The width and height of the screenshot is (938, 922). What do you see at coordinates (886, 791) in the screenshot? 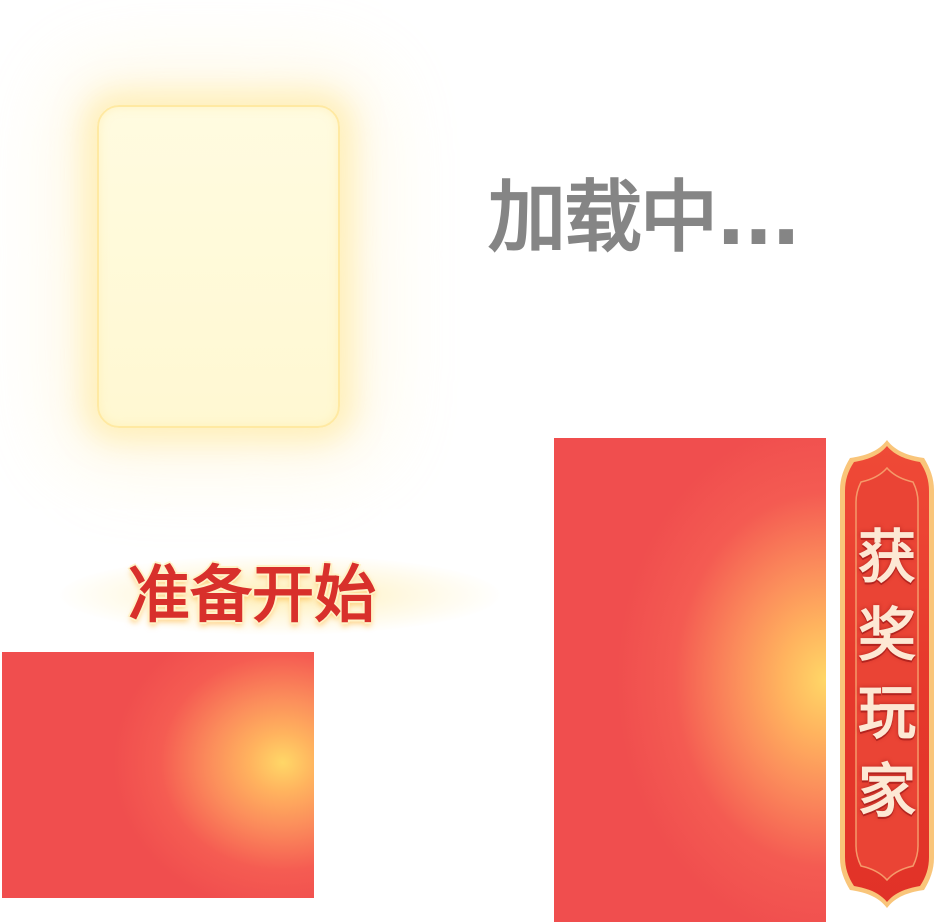
I see `banner-char-4: 家` at bounding box center [886, 791].